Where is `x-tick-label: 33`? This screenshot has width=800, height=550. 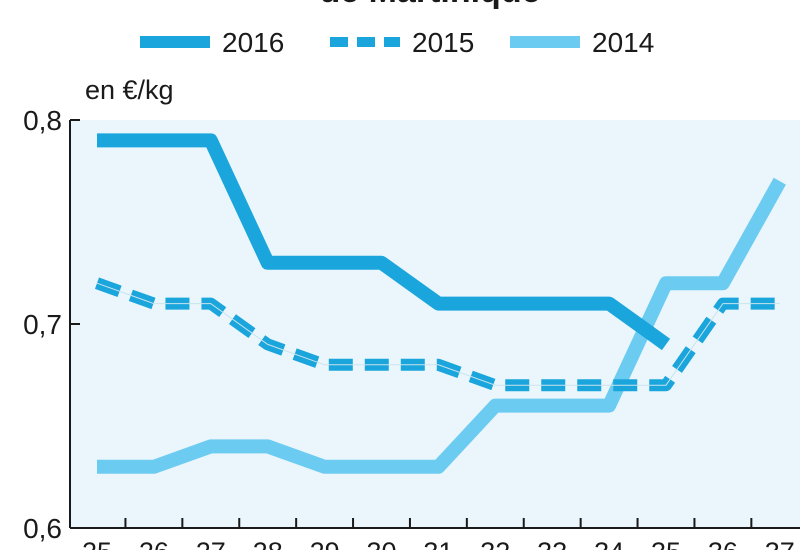
x-tick-label: 33 is located at coordinates (552, 543).